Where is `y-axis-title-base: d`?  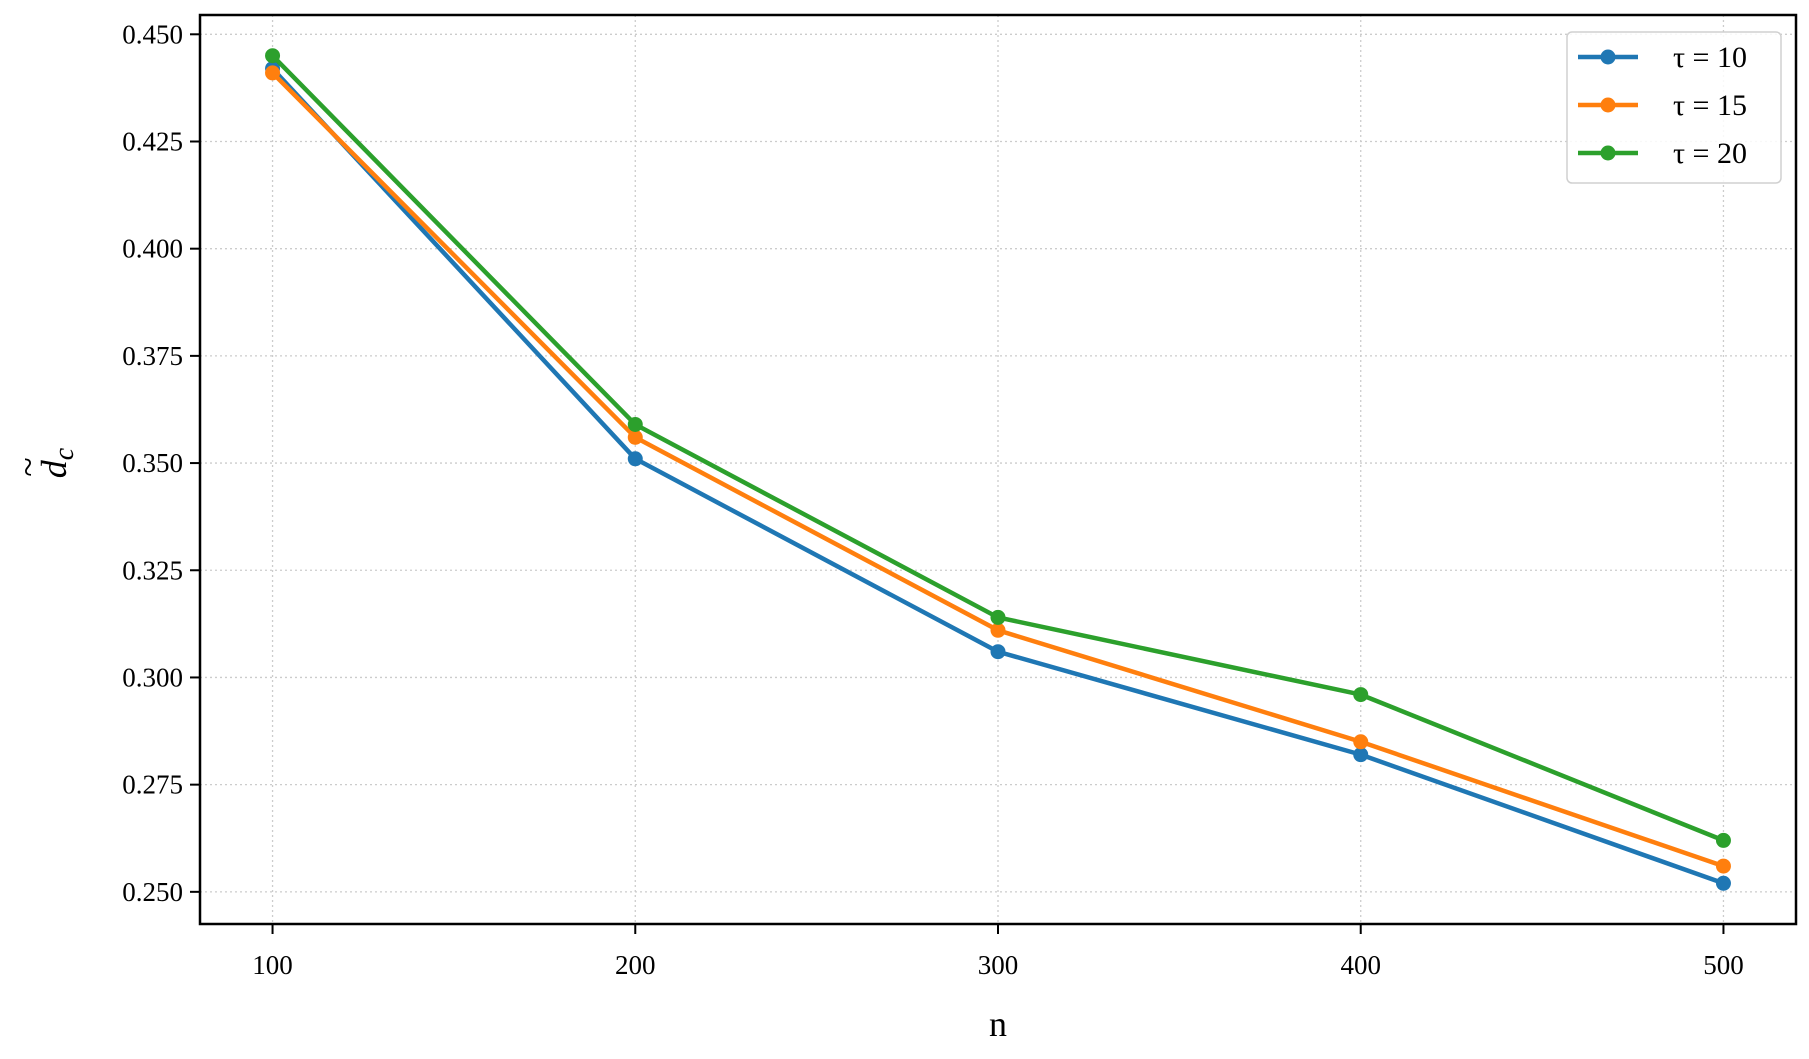
y-axis-title-base: d is located at coordinates (54, 468).